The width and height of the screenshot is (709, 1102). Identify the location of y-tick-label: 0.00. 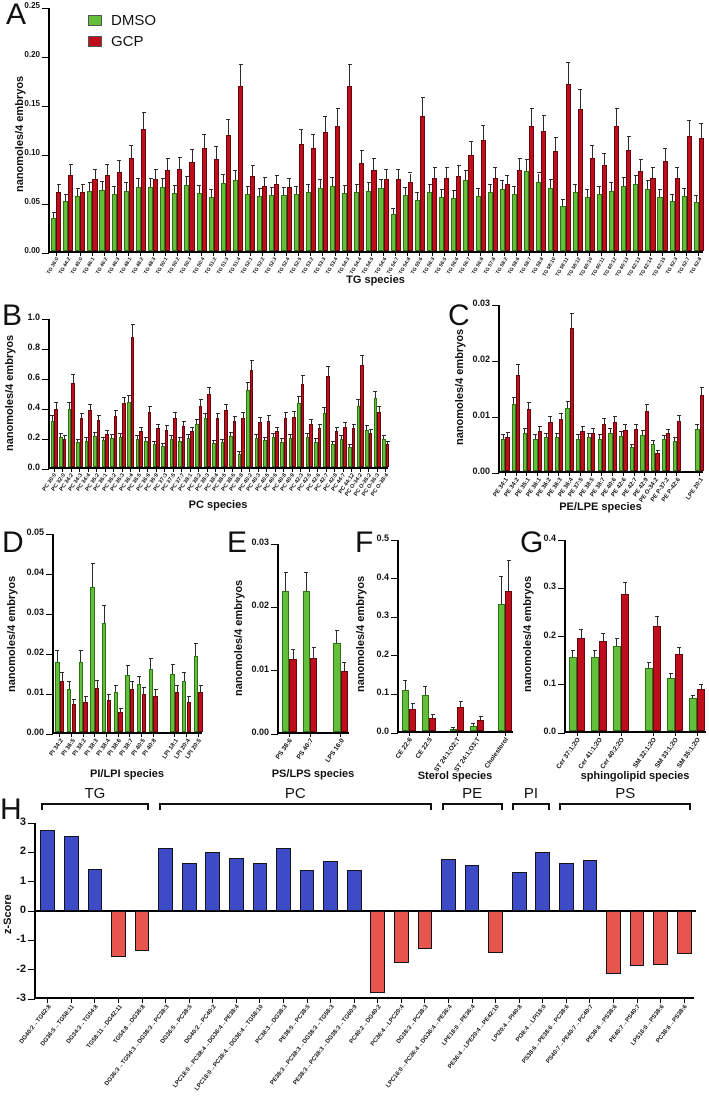
(260, 732).